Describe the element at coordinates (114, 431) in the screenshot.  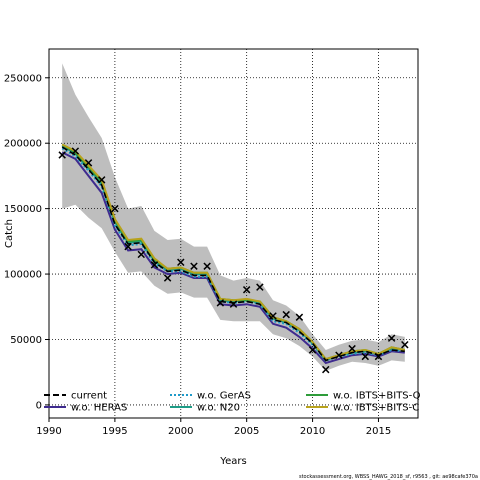
I see `x-tick-label: 1995` at that location.